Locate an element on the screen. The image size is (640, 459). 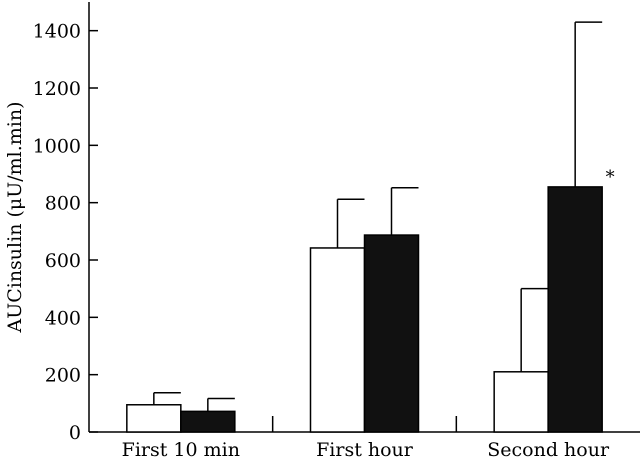
y-axis-label: AUCinsulin (μU/ml.min) is located at coordinates (15, 217).